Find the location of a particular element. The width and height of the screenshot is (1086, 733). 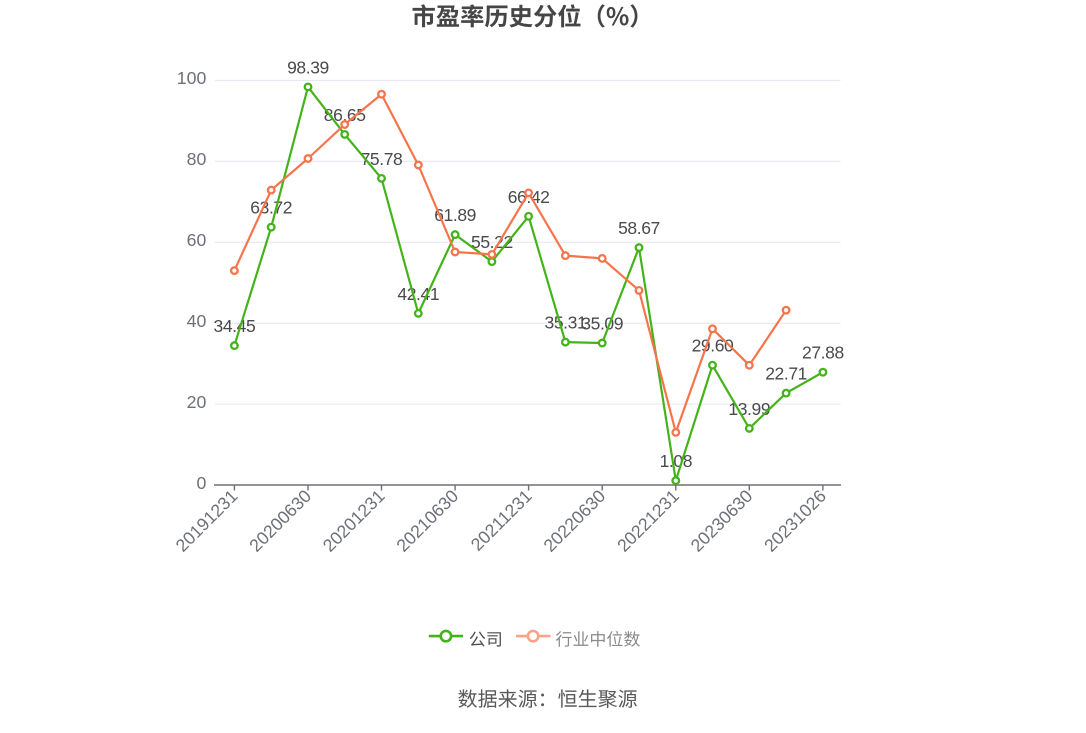

svg-text: 35.31 is located at coordinates (566, 323).